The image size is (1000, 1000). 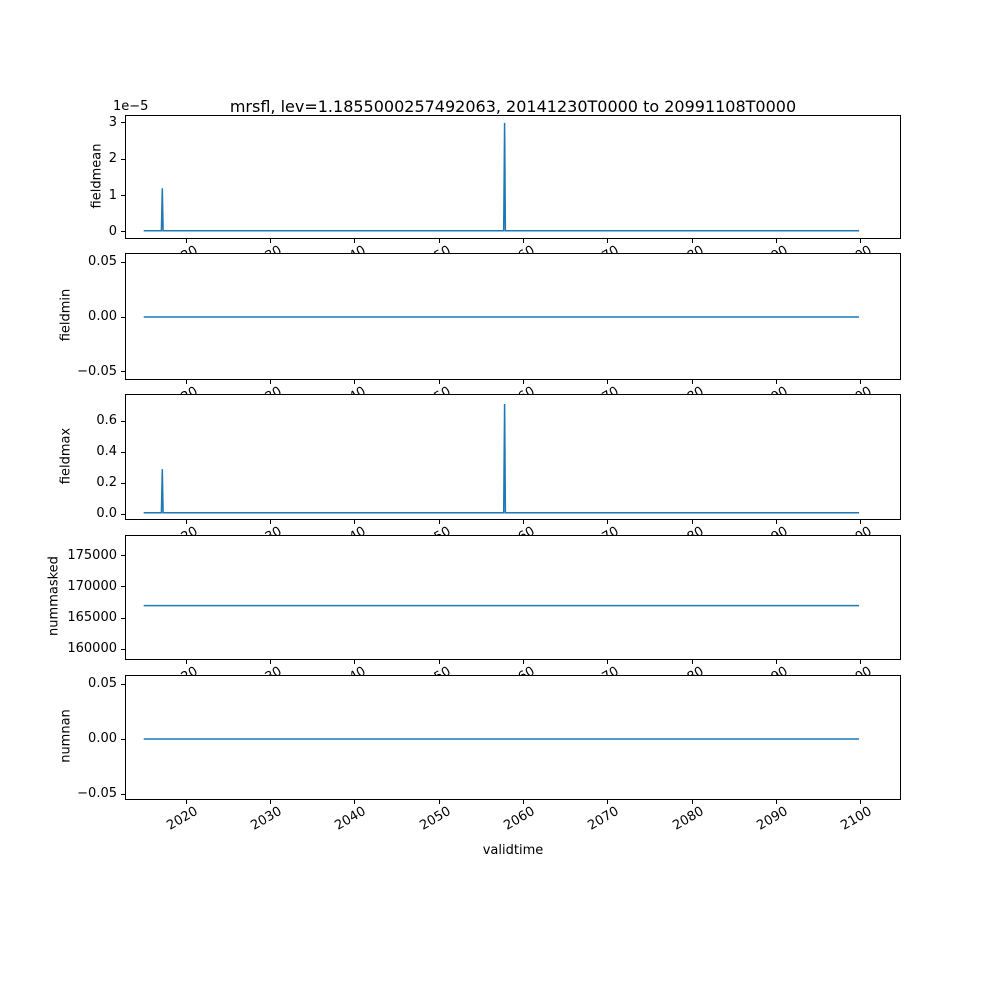 I want to click on x-tick-label: 2020, so click(x=182, y=819).